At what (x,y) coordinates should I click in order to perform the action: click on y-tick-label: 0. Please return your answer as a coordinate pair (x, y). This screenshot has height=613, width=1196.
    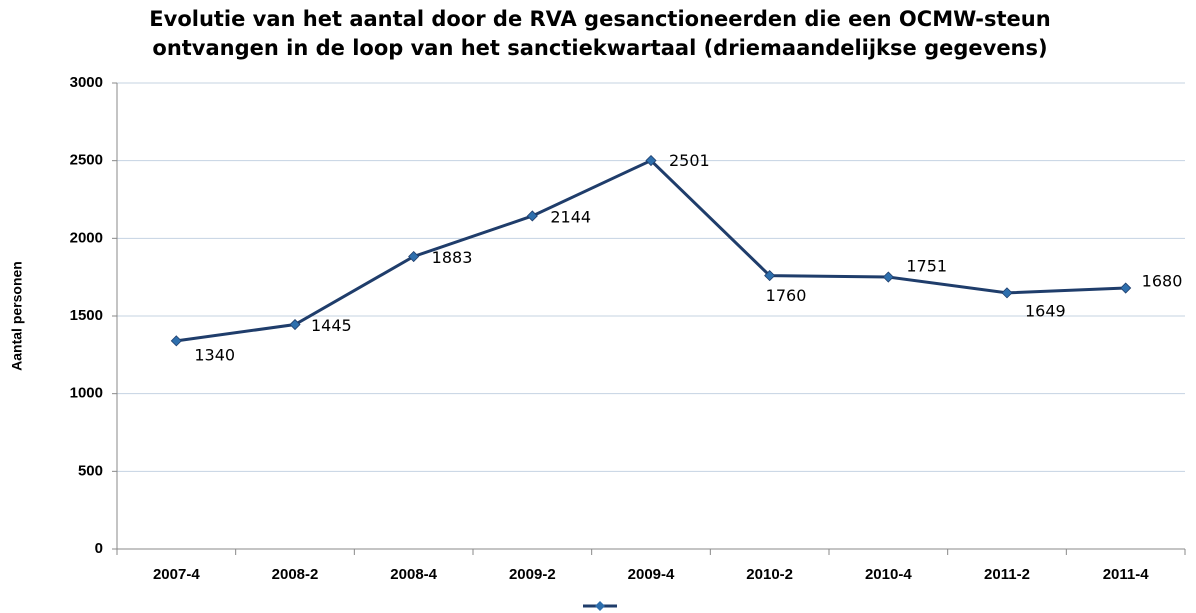
    Looking at the image, I should click on (99, 548).